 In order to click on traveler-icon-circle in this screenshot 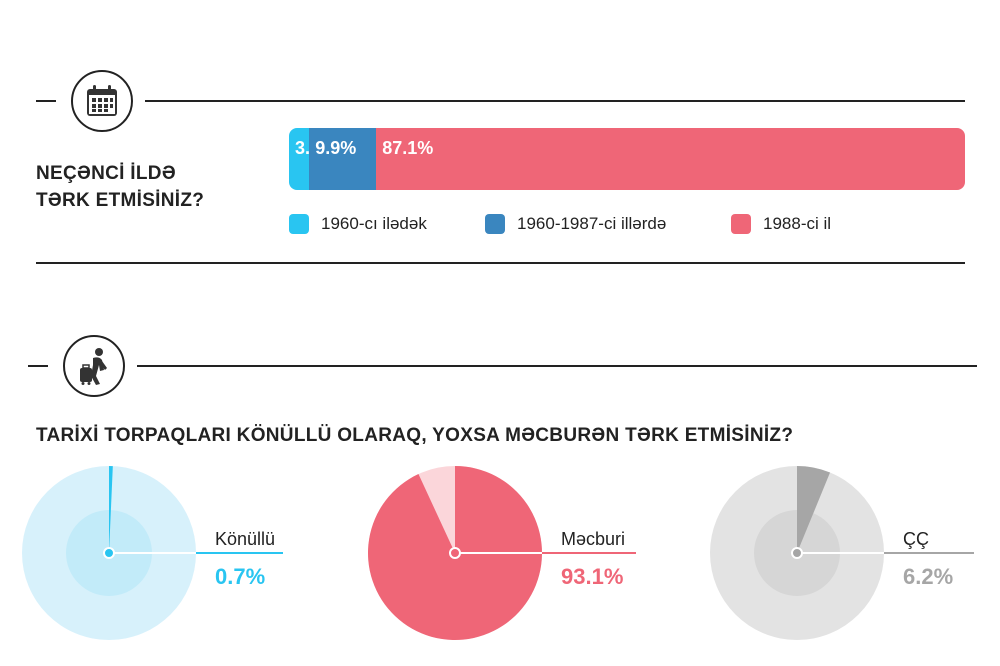, I will do `click(94, 366)`.